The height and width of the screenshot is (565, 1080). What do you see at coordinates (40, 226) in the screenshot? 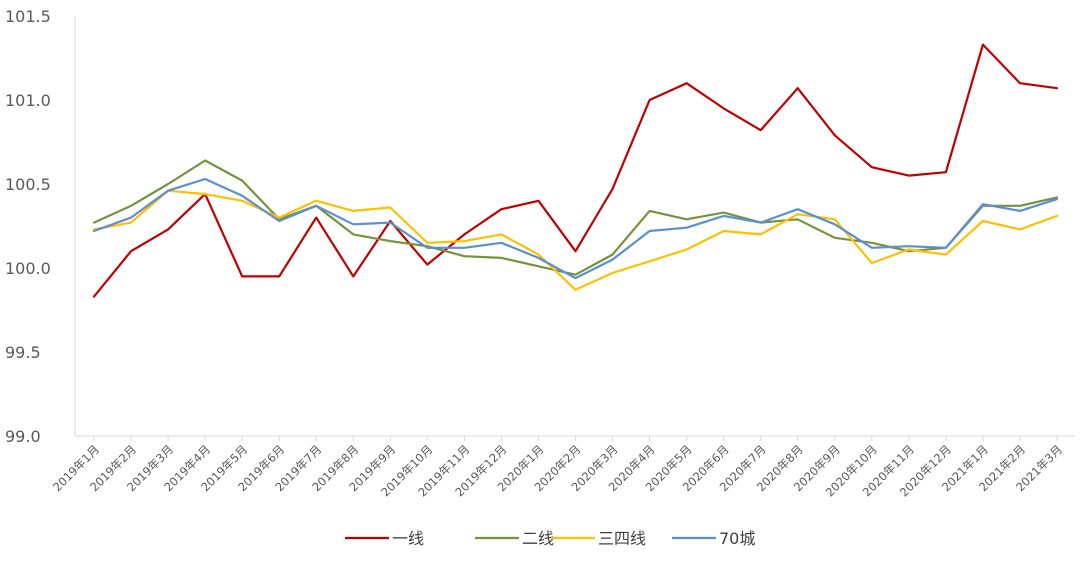
I see `y-axis: 99.0 99.5 100.0 100.5 101.0 101.5` at bounding box center [40, 226].